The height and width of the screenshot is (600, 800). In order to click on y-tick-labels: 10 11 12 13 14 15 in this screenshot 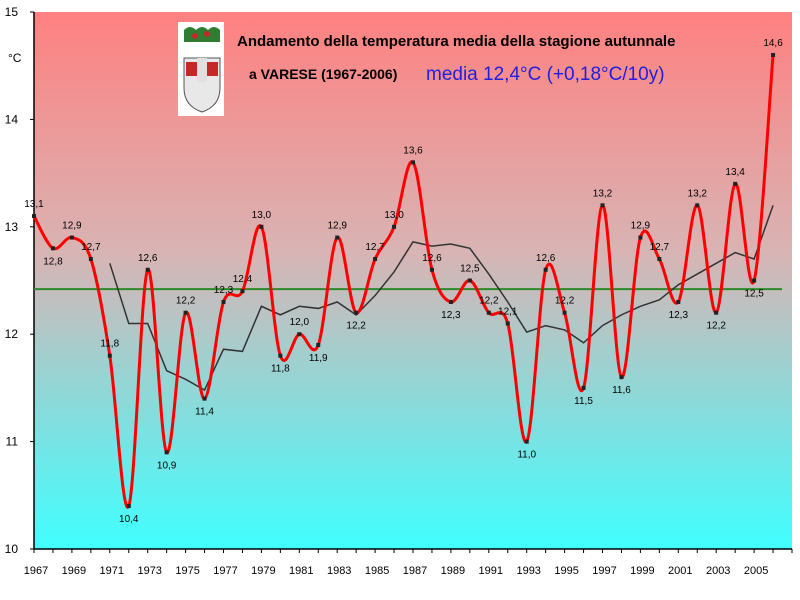, I will do `click(19, 280)`.